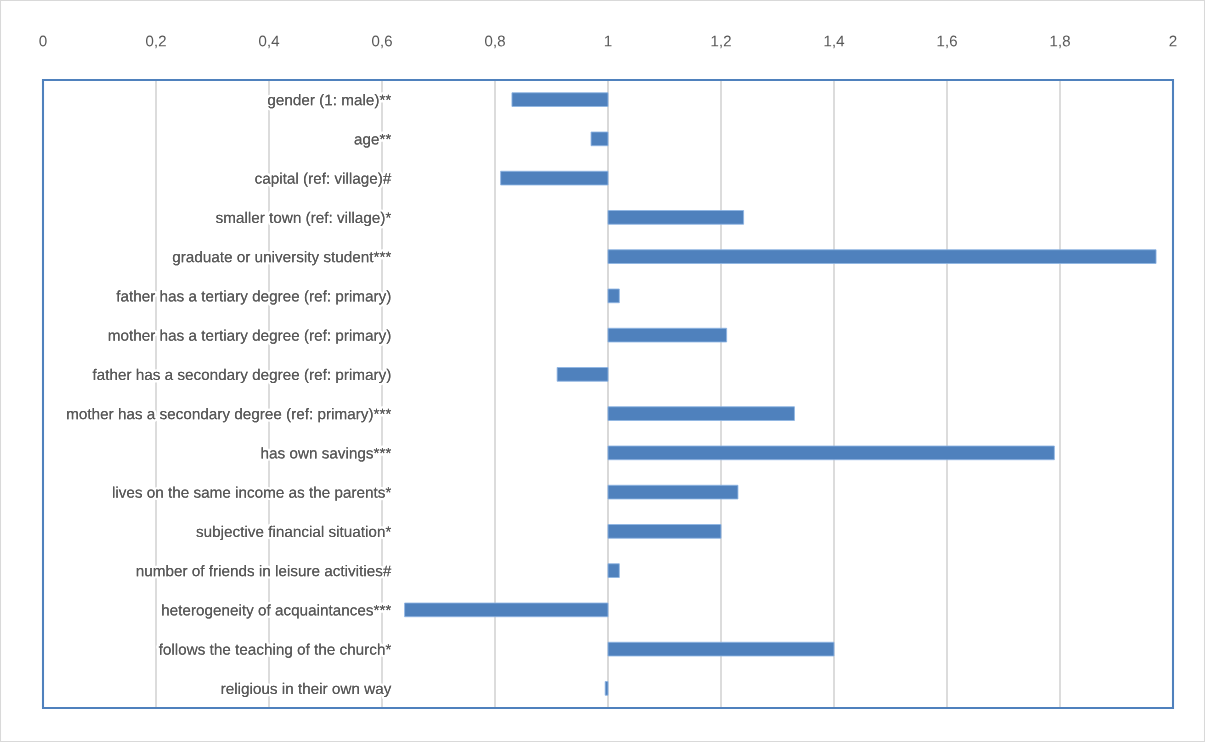 The height and width of the screenshot is (742, 1205). Describe the element at coordinates (229, 415) in the screenshot. I see `y-tick-label: mother has a secondary degree (ref: primary)***` at that location.